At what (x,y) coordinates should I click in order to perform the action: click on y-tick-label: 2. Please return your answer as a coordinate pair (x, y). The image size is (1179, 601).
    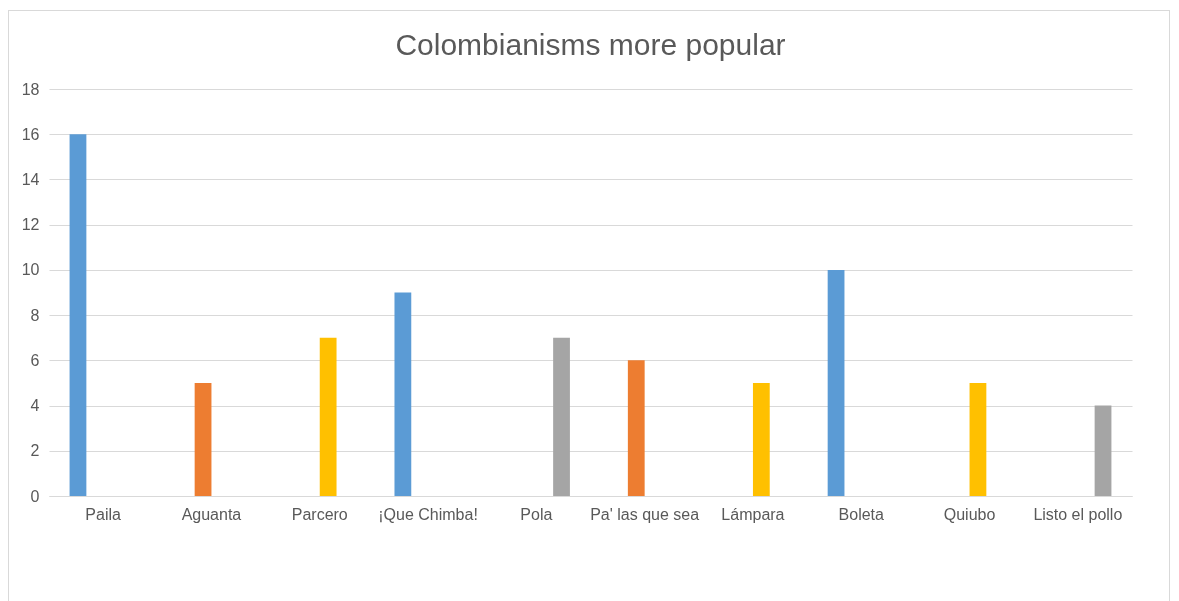
    Looking at the image, I should click on (35, 451).